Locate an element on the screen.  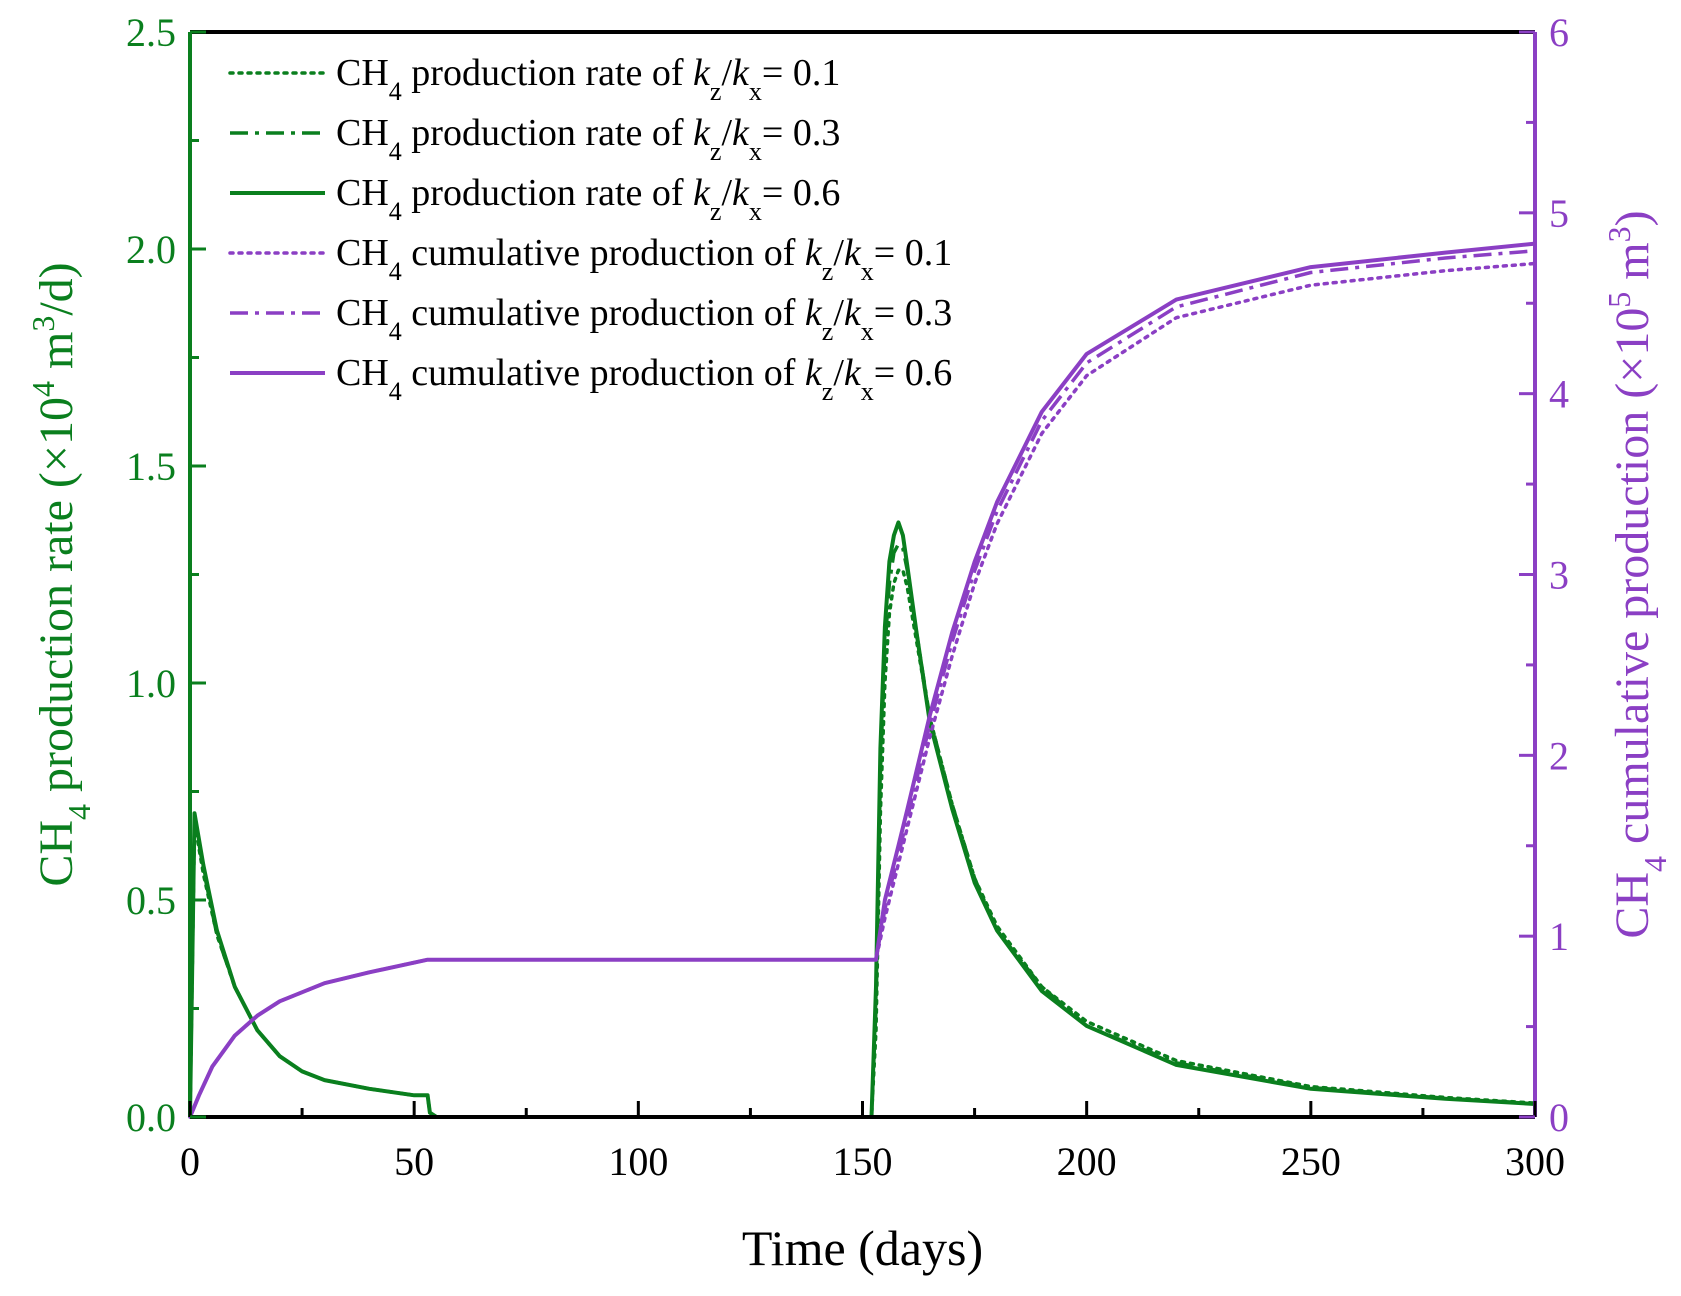
right-y-tick-label: 6 is located at coordinates (1559, 32).